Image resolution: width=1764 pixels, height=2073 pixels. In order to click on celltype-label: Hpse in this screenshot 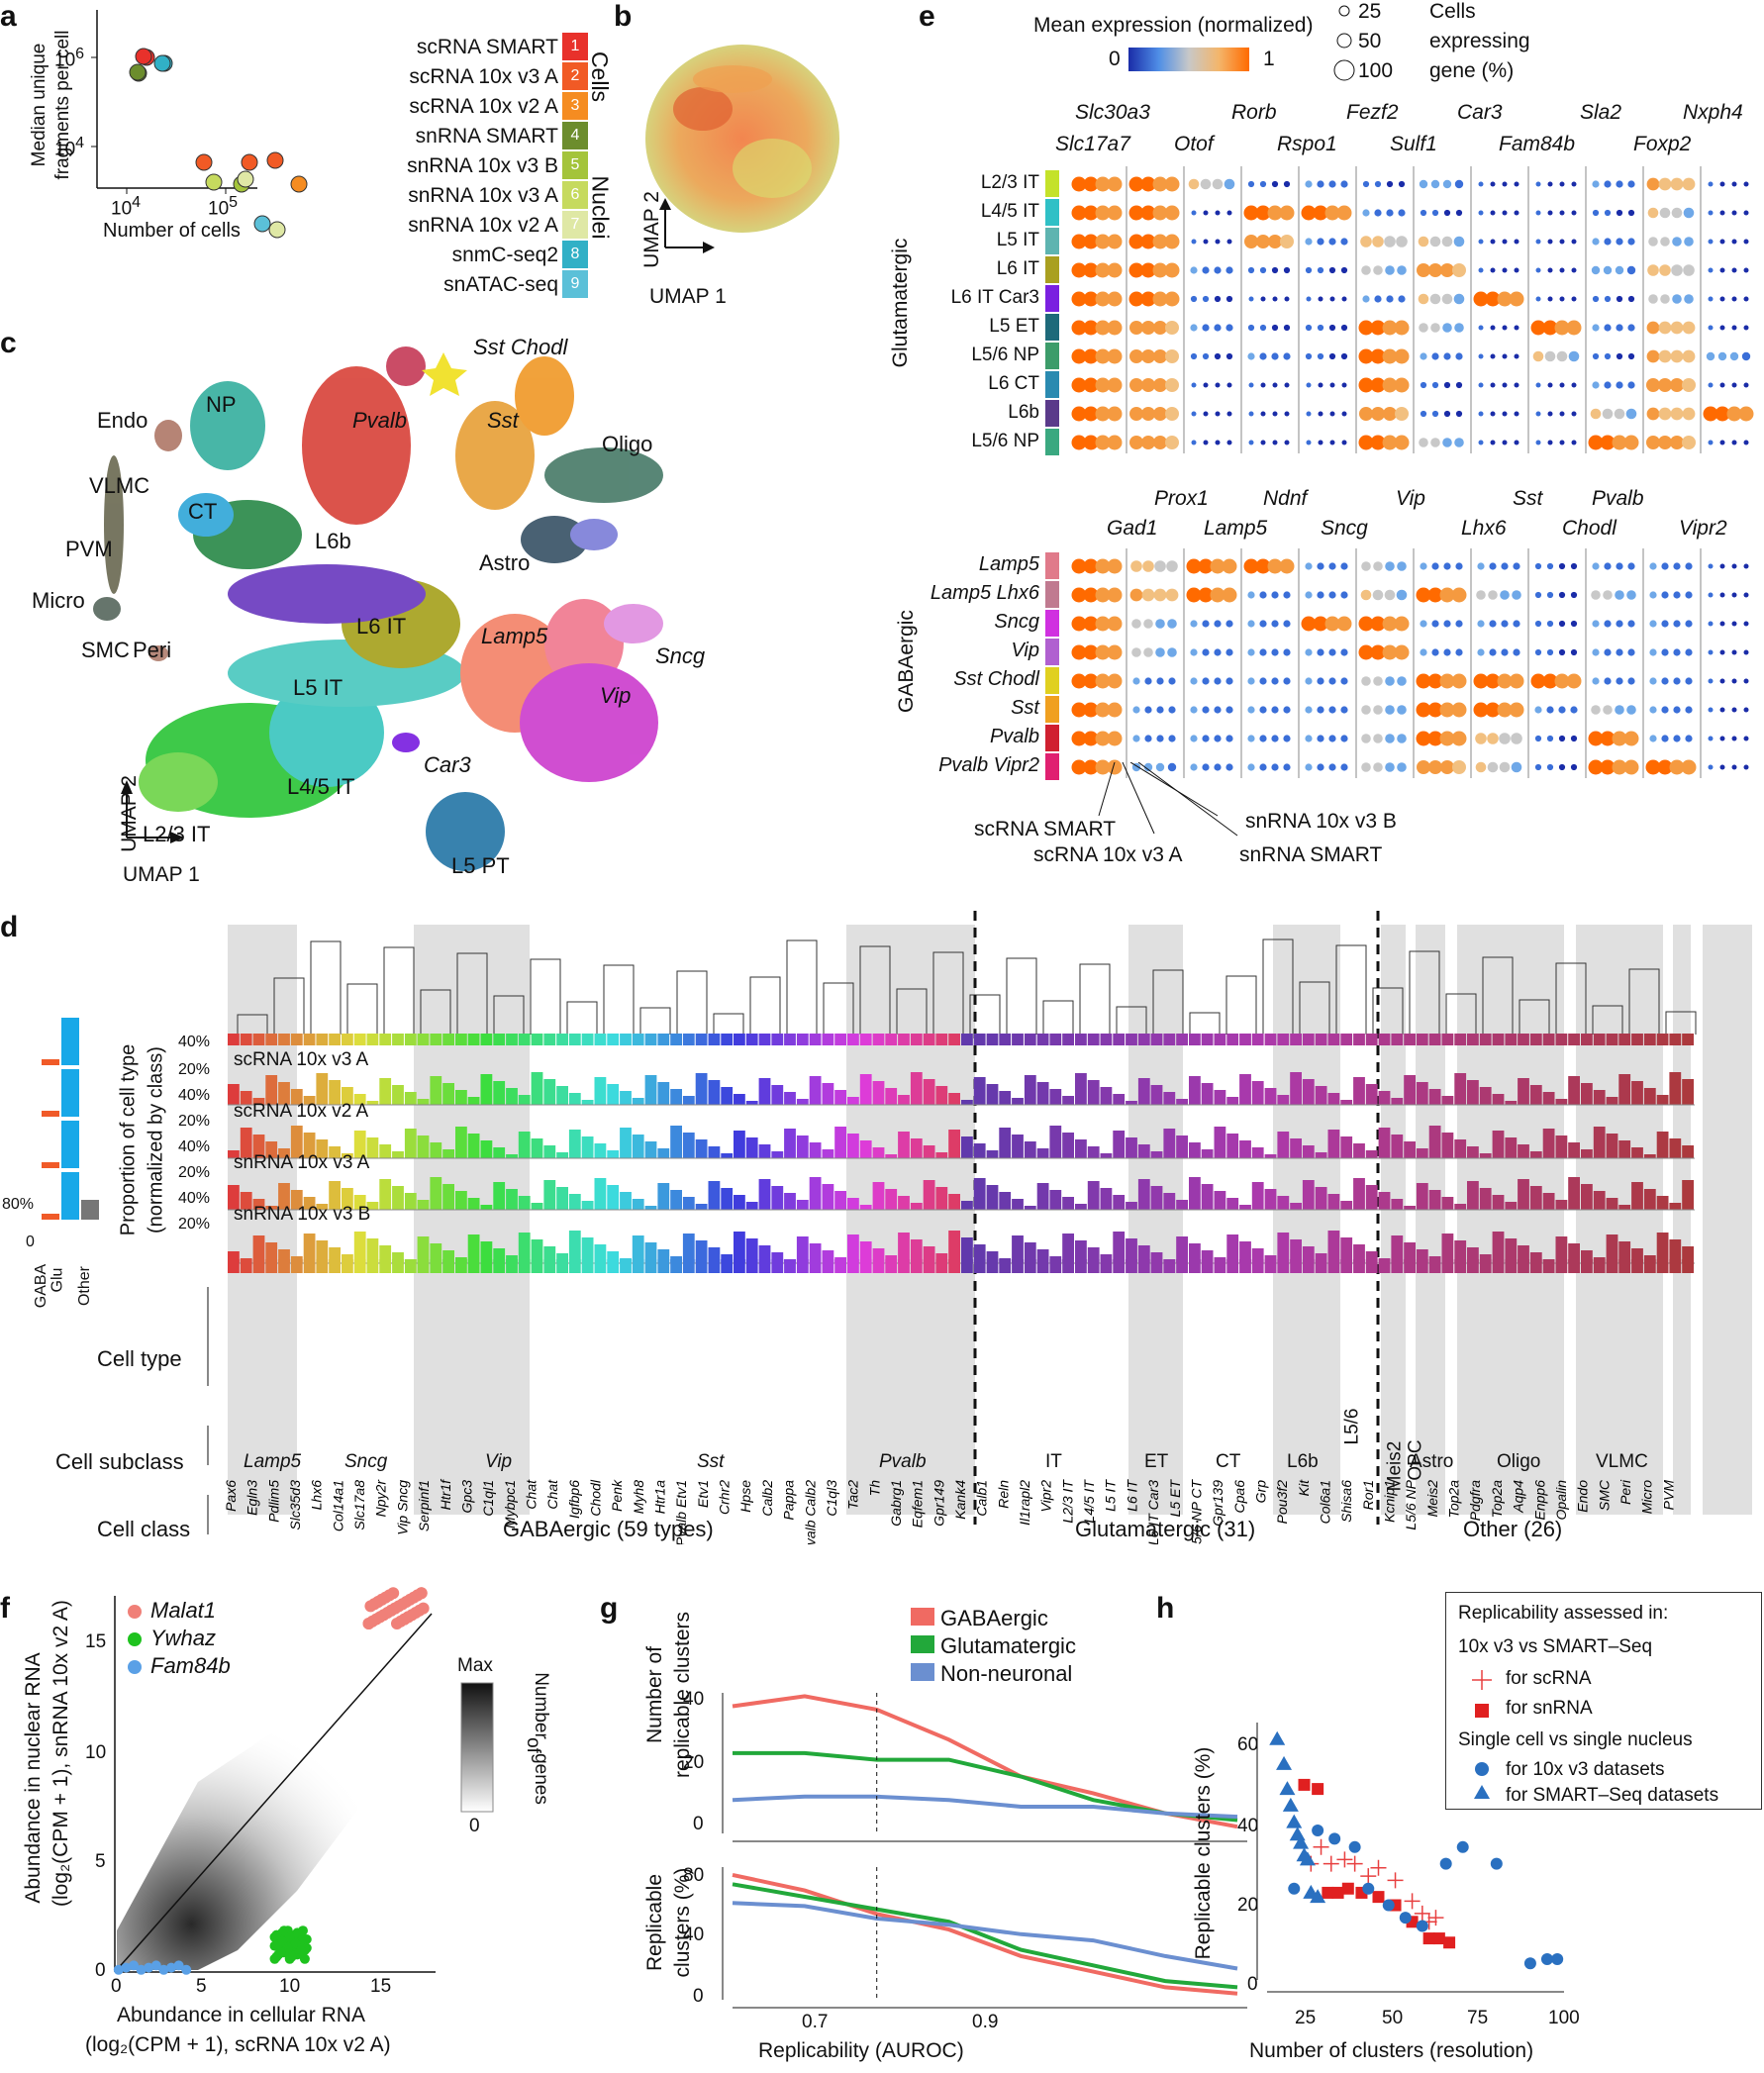, I will do `click(745, 1496)`.